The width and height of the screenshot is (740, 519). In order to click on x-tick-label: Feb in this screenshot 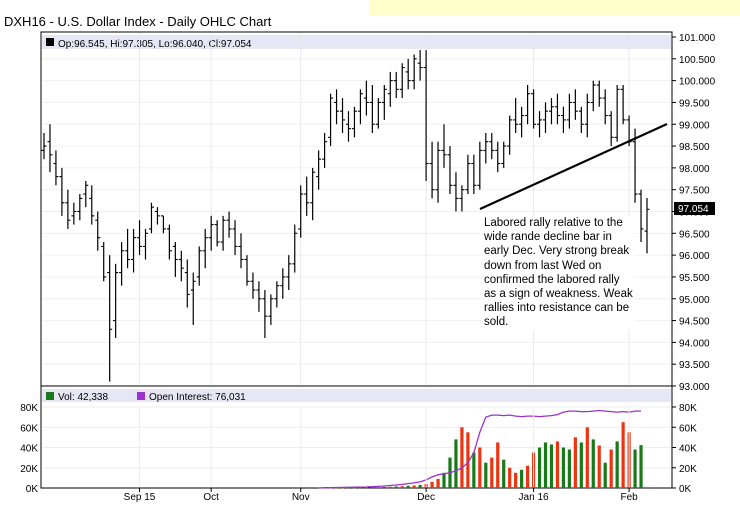, I will do `click(629, 497)`.